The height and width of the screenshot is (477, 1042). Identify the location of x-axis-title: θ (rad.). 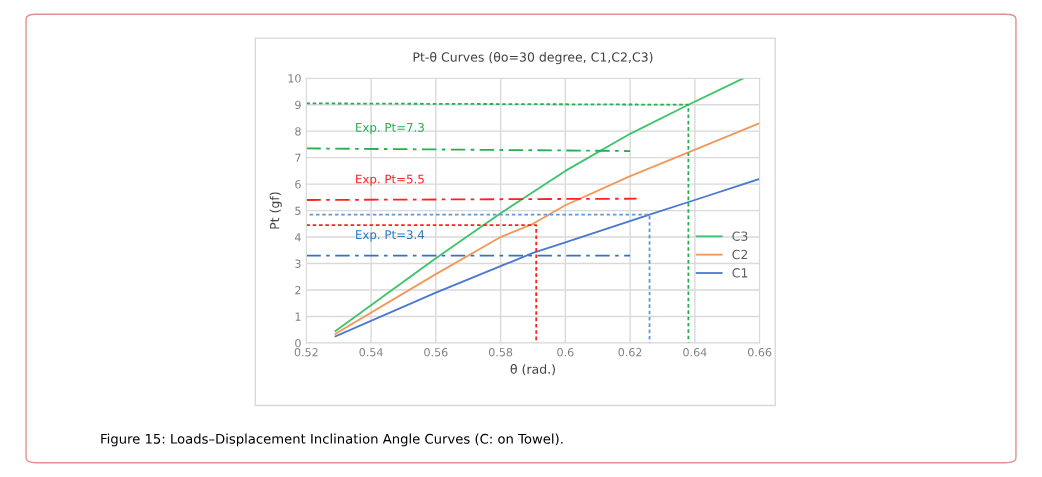
(532, 370).